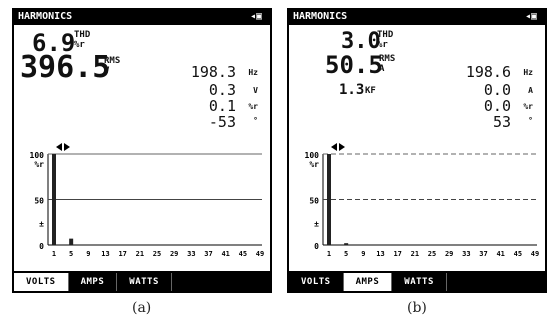  I want to click on reading-2: 0.0, so click(497, 90).